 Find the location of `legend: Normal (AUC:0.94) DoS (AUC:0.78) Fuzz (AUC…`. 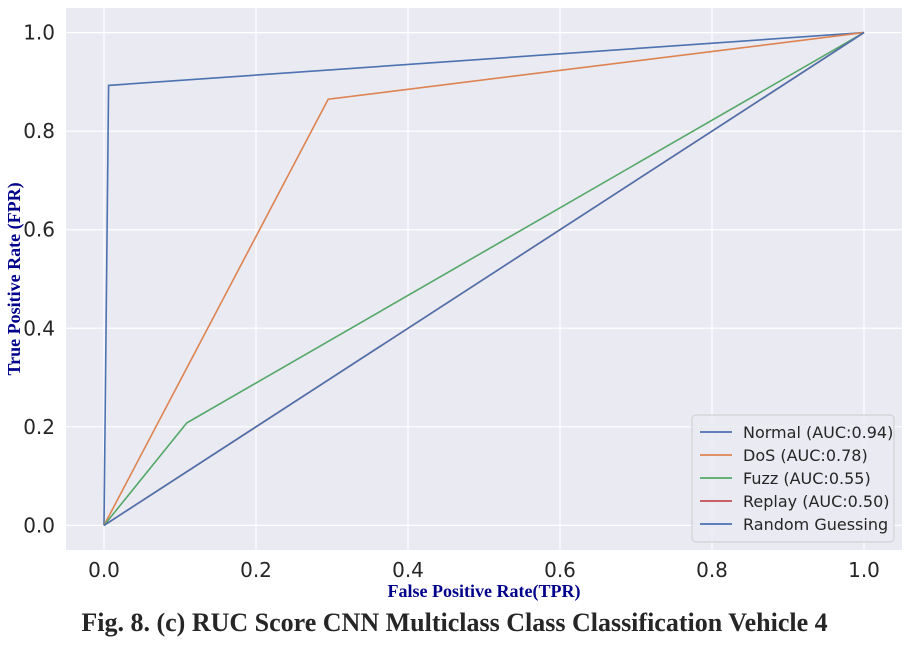

legend: Normal (AUC:0.94) DoS (AUC:0.78) Fuzz (AUC… is located at coordinates (793, 478).